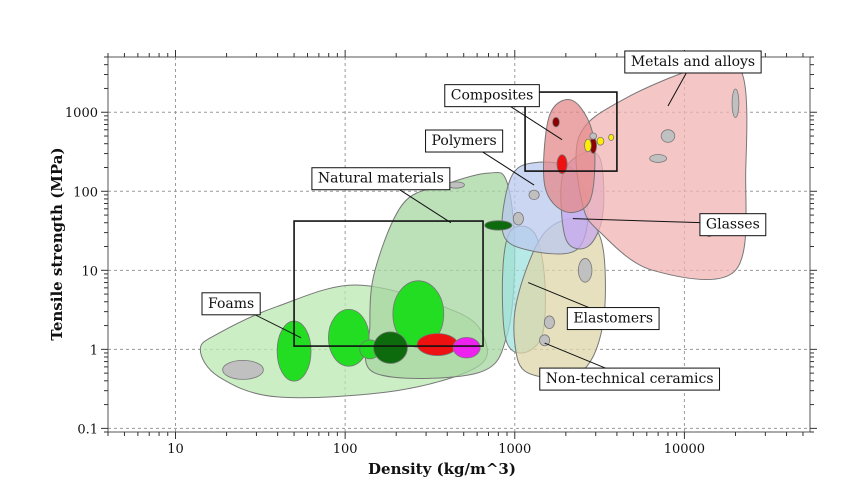 Image resolution: width=850 pixels, height=496 pixels. What do you see at coordinates (503, 112) in the screenshot?
I see `callout-composites: Composites` at bounding box center [503, 112].